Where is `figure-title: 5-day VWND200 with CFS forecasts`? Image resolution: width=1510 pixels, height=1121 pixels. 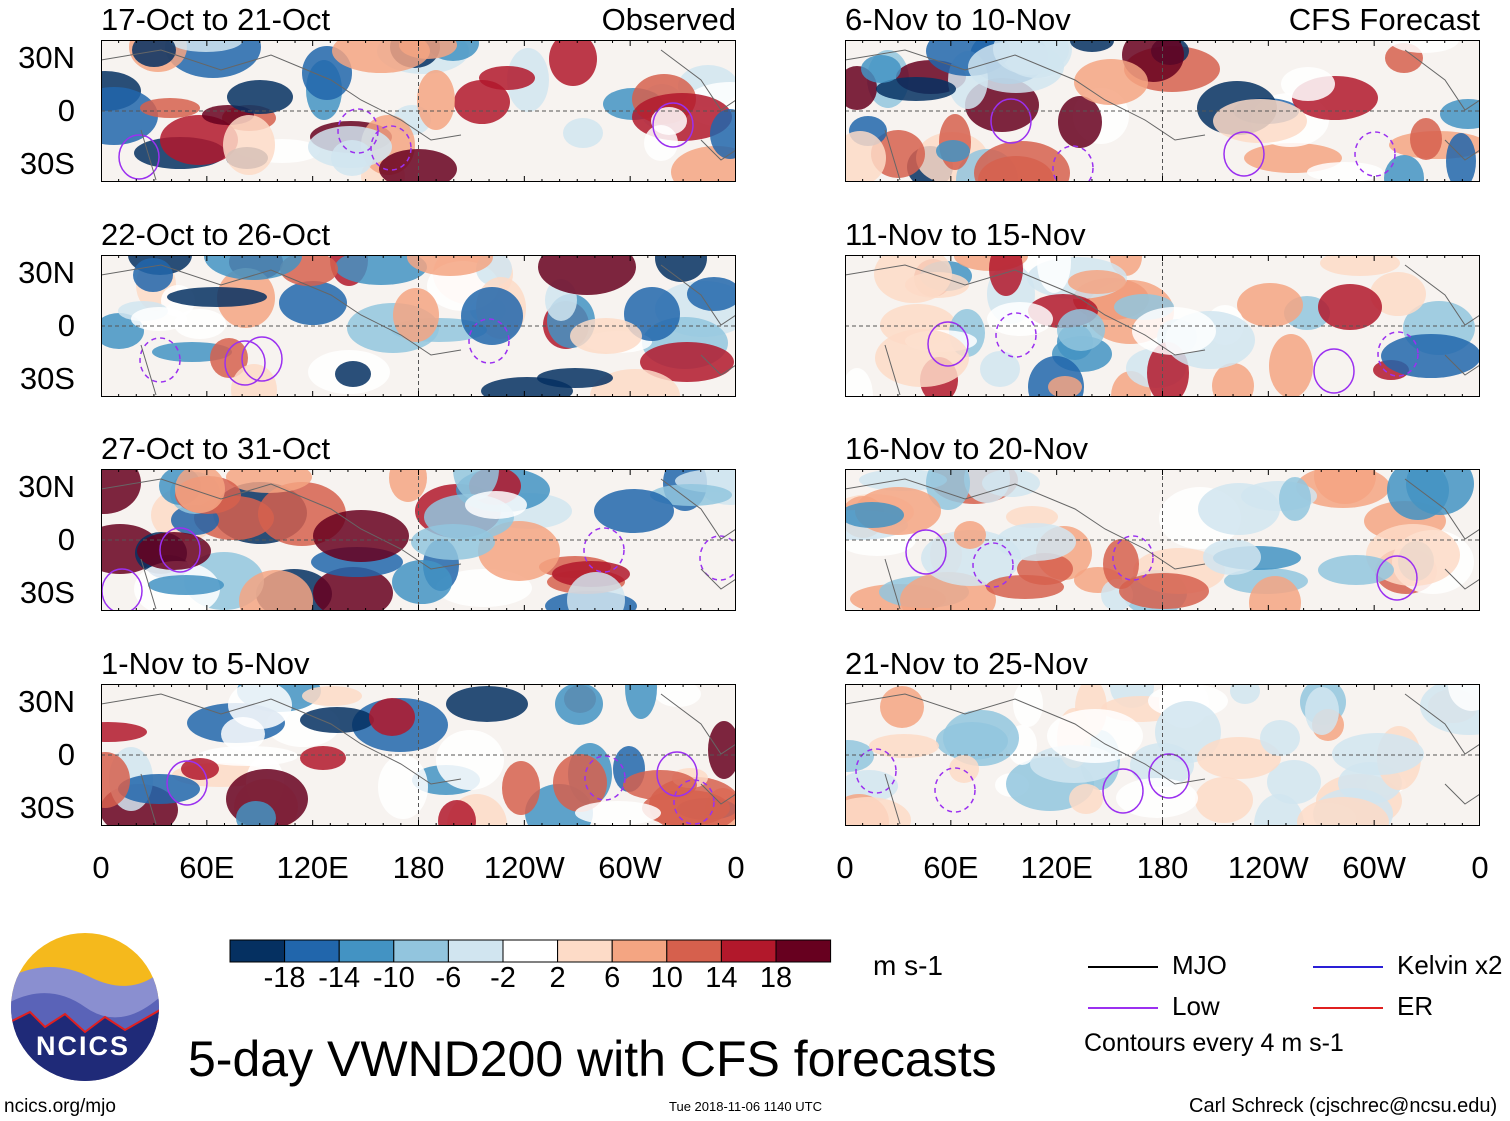
figure-title: 5-day VWND200 with CFS forecasts is located at coordinates (592, 1059).